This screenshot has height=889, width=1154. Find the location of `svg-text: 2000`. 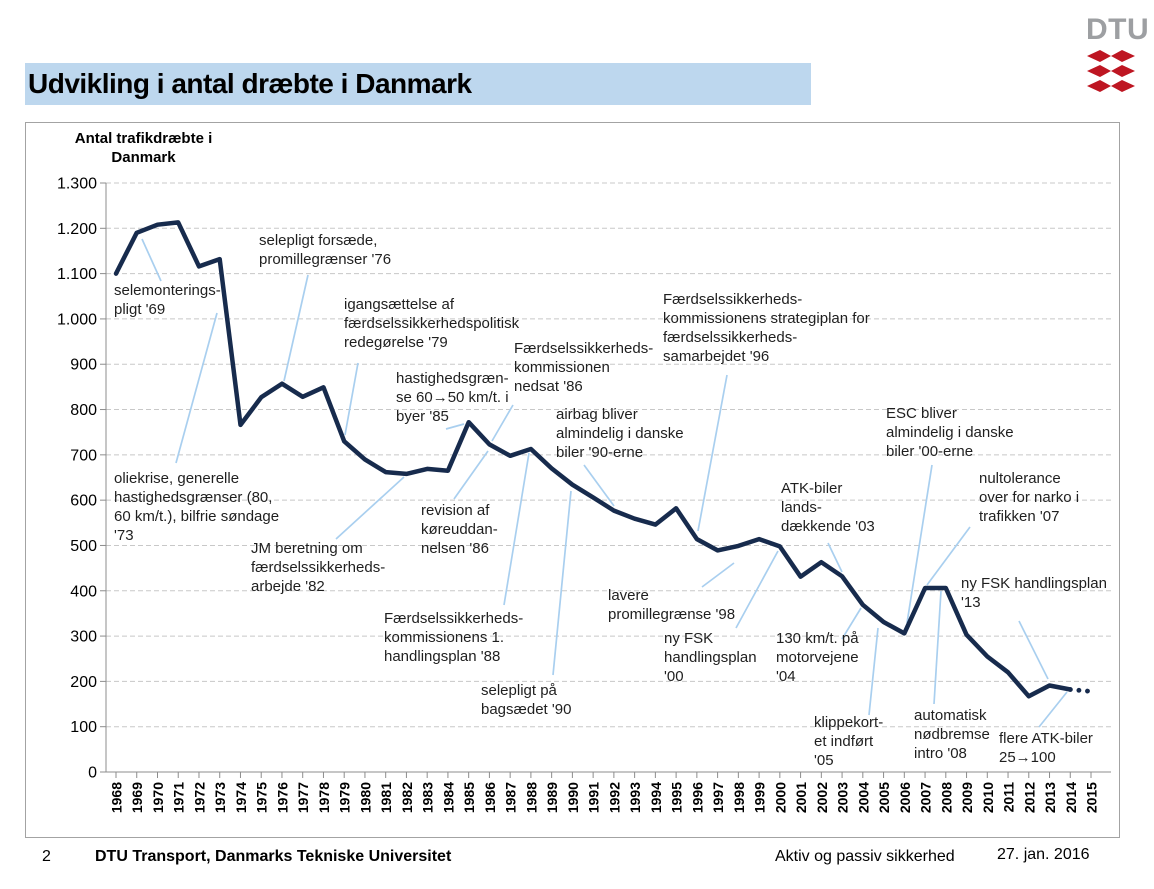

svg-text: 2000 is located at coordinates (780, 797).